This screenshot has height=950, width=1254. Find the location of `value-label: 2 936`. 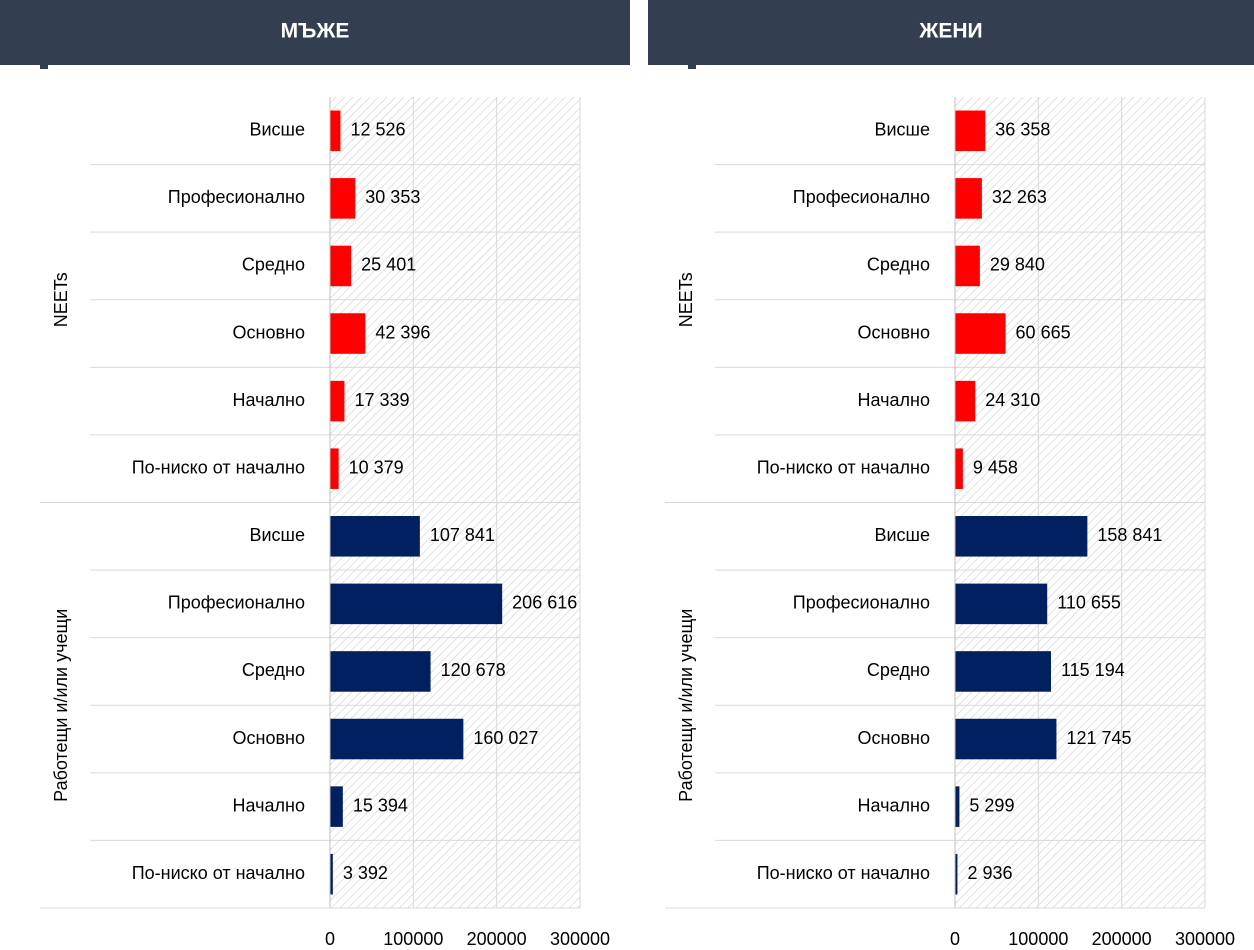

value-label: 2 936 is located at coordinates (989, 873).